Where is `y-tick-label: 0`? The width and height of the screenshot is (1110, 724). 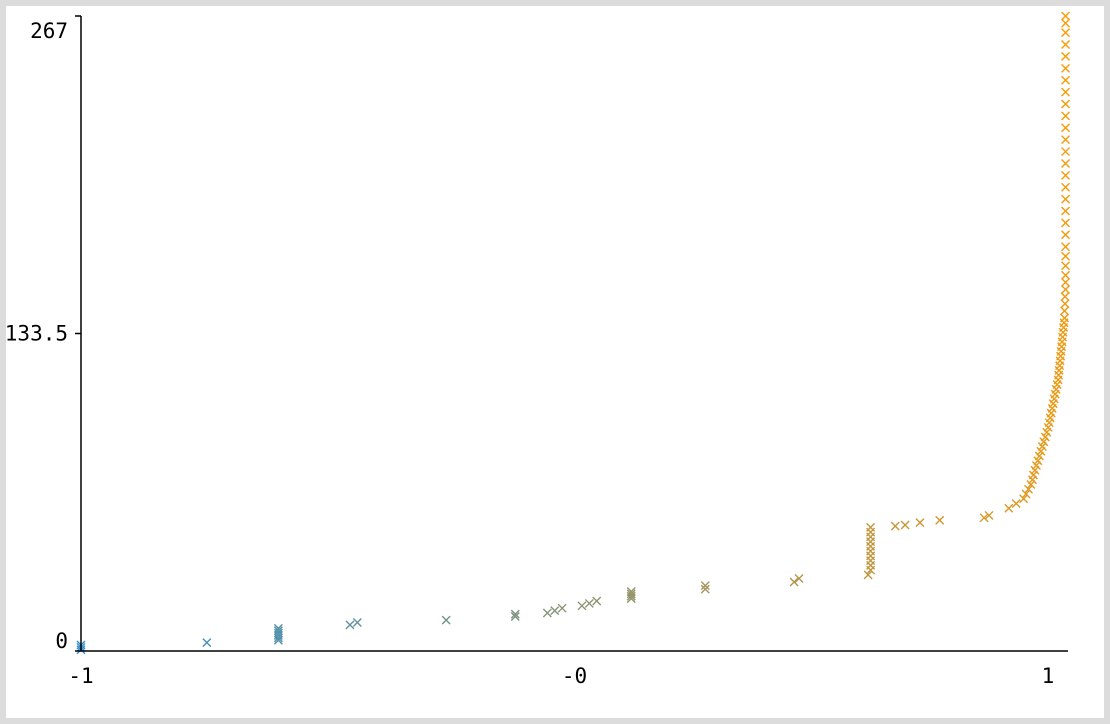 y-tick-label: 0 is located at coordinates (61, 641).